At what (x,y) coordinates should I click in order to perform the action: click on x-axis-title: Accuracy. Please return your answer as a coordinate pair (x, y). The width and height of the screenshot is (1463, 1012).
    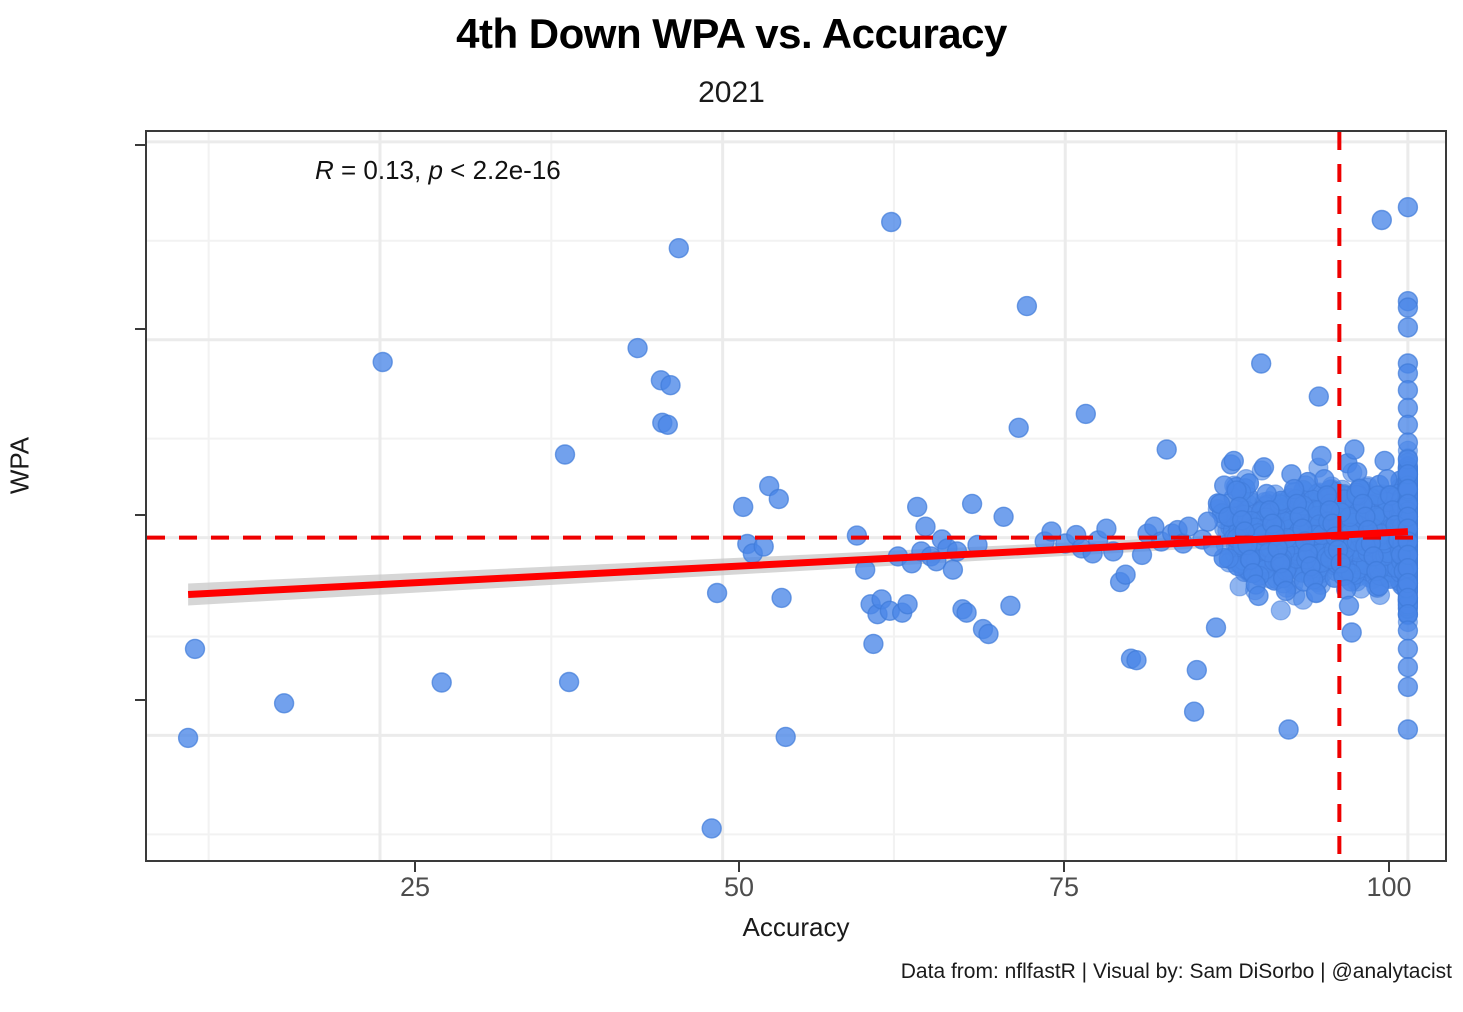
    Looking at the image, I should click on (796, 927).